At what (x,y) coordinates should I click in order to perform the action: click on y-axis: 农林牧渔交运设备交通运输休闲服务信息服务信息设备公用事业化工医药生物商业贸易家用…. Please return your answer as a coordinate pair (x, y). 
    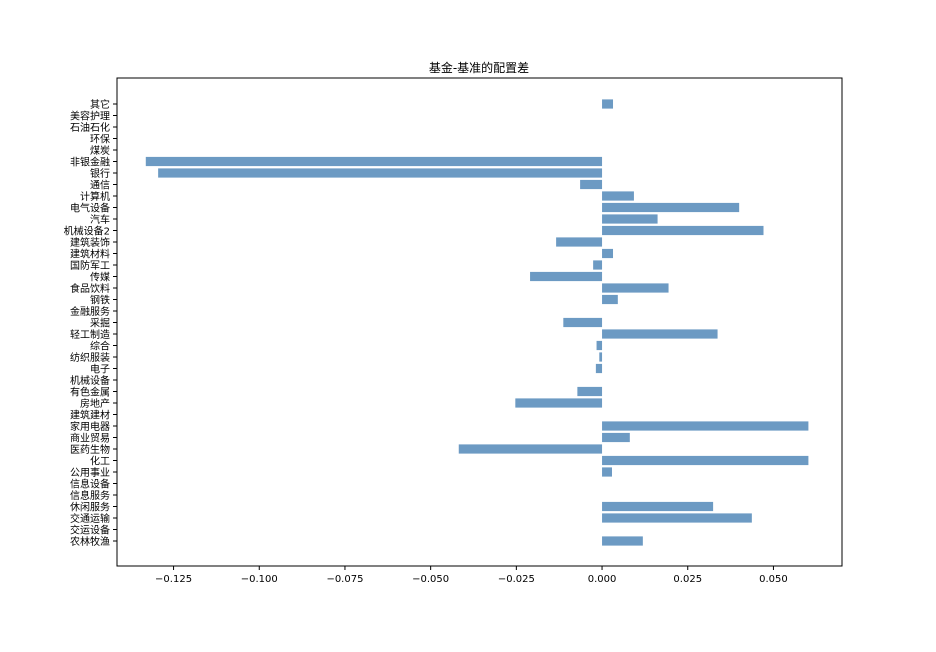
    Looking at the image, I should click on (90, 323).